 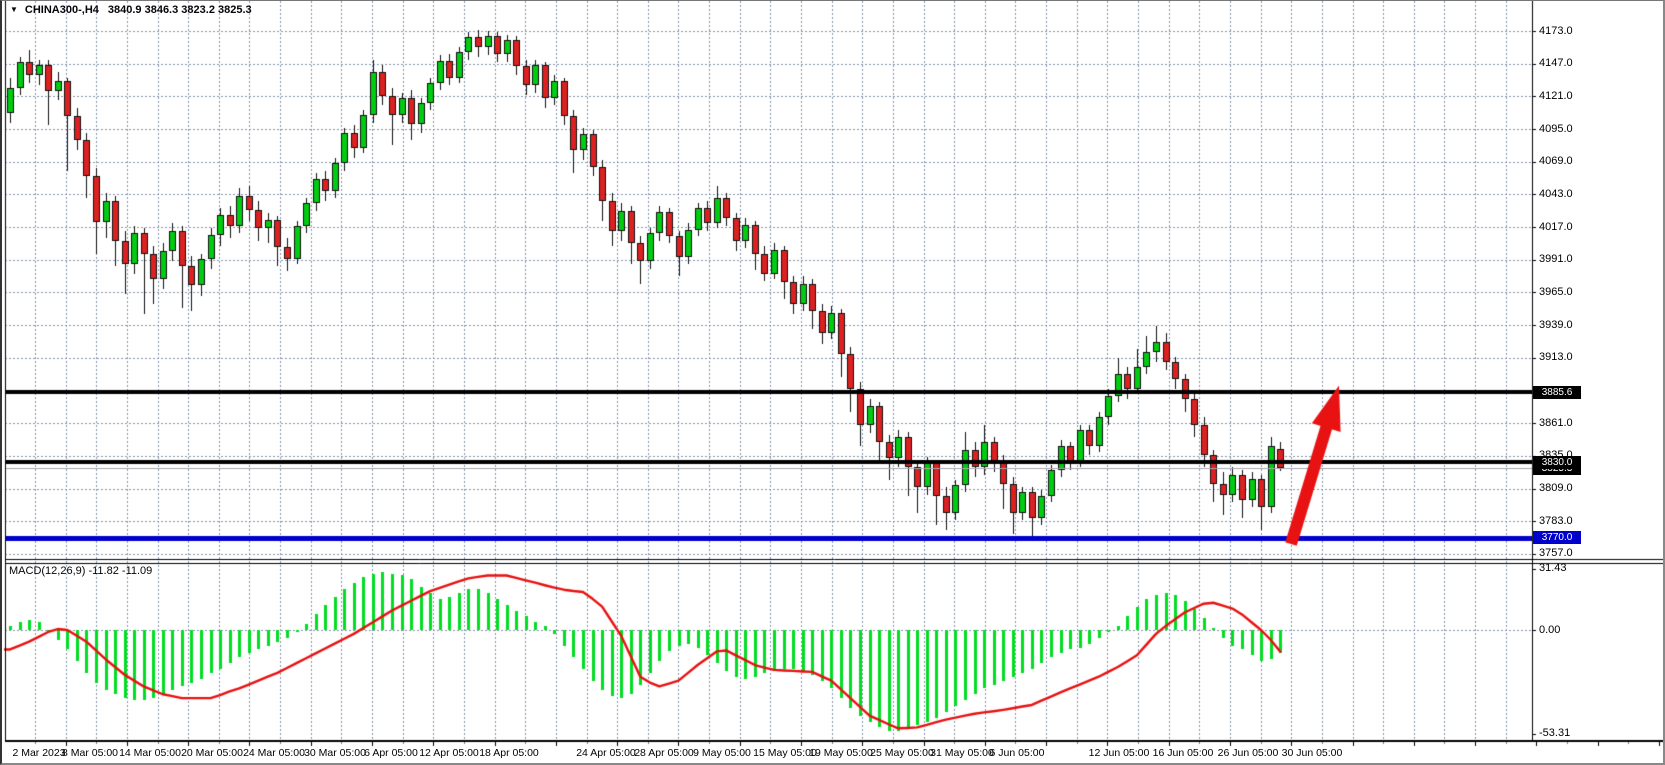 What do you see at coordinates (1557, 538) in the screenshot?
I see `price-level-tag: 3770.0` at bounding box center [1557, 538].